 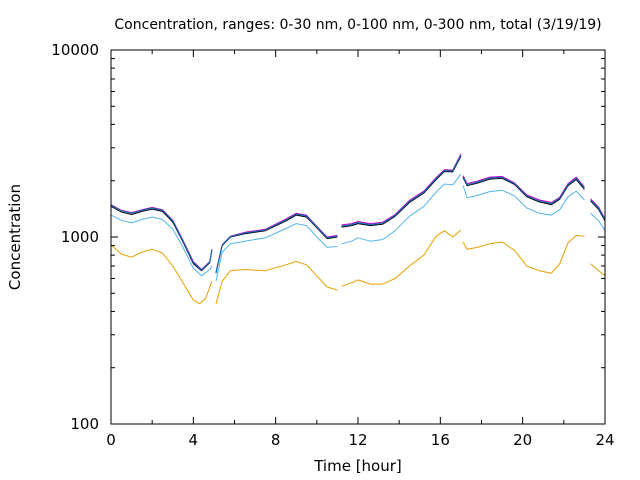 What do you see at coordinates (440, 440) in the screenshot?
I see `x-tick-label: 16` at bounding box center [440, 440].